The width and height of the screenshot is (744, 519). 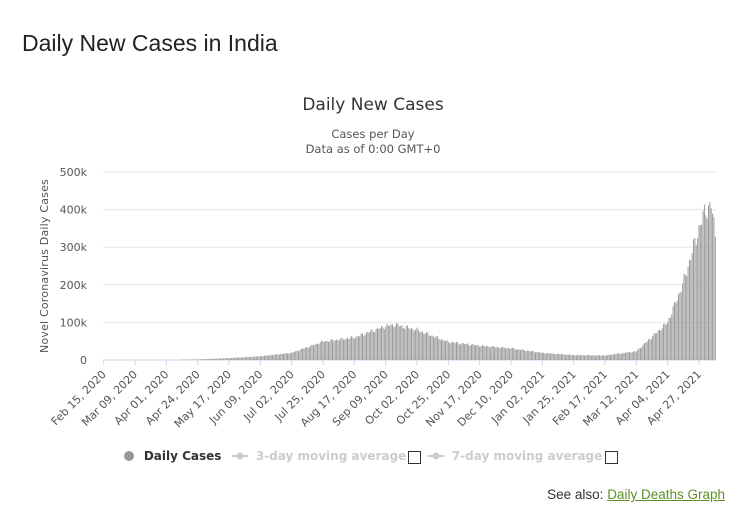 What do you see at coordinates (515, 457) in the screenshot?
I see `legend-item-7day-average: 7-day moving average` at bounding box center [515, 457].